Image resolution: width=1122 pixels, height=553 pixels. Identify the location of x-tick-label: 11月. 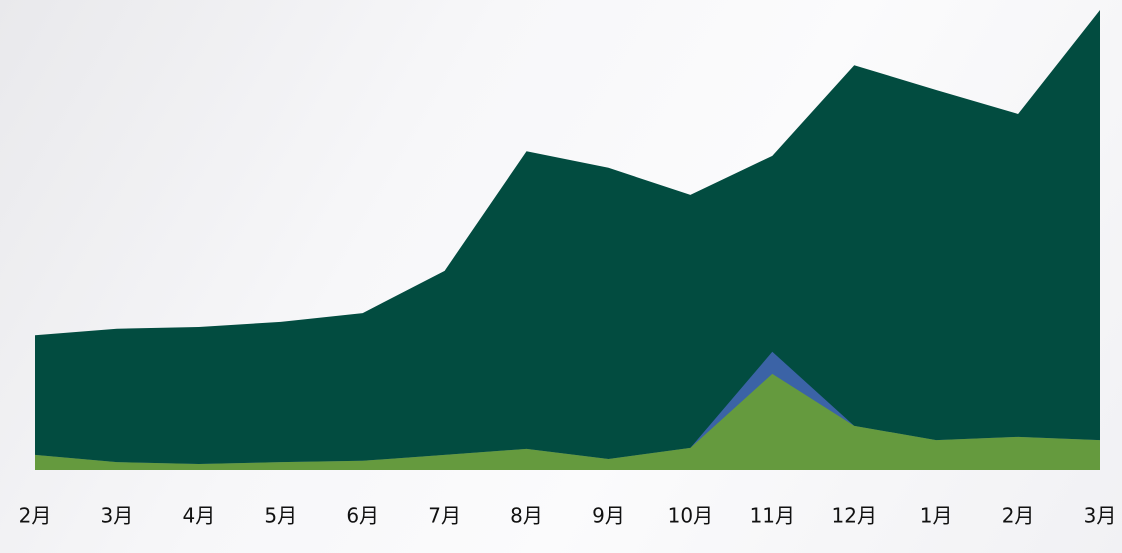
(772, 516).